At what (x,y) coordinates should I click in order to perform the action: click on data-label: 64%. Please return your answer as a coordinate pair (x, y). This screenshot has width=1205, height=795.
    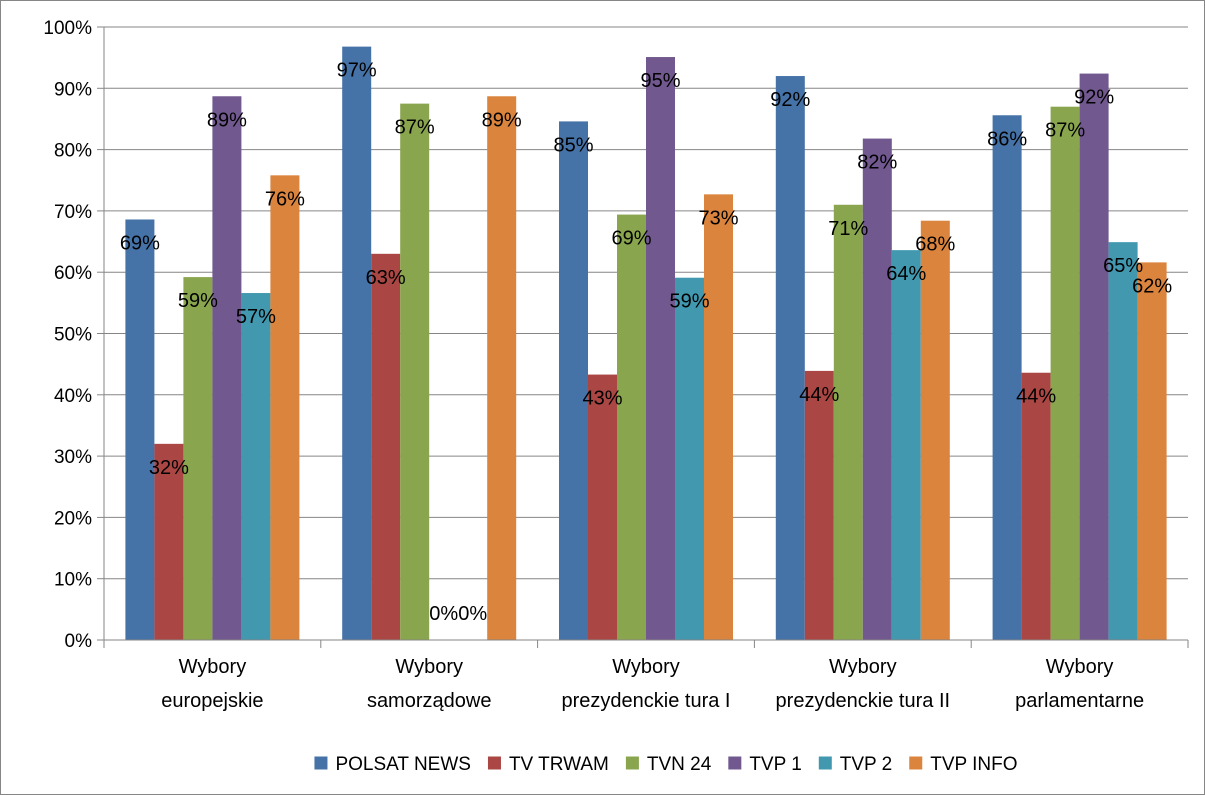
    Looking at the image, I should click on (906, 274).